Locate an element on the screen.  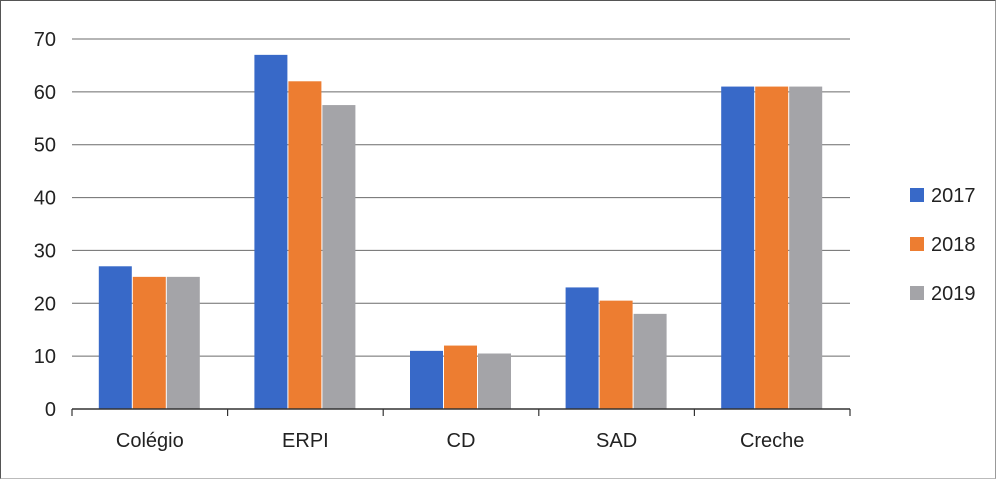
x-axis-category-labels: Colégio ERPI CD SAD Creche is located at coordinates (460, 441).